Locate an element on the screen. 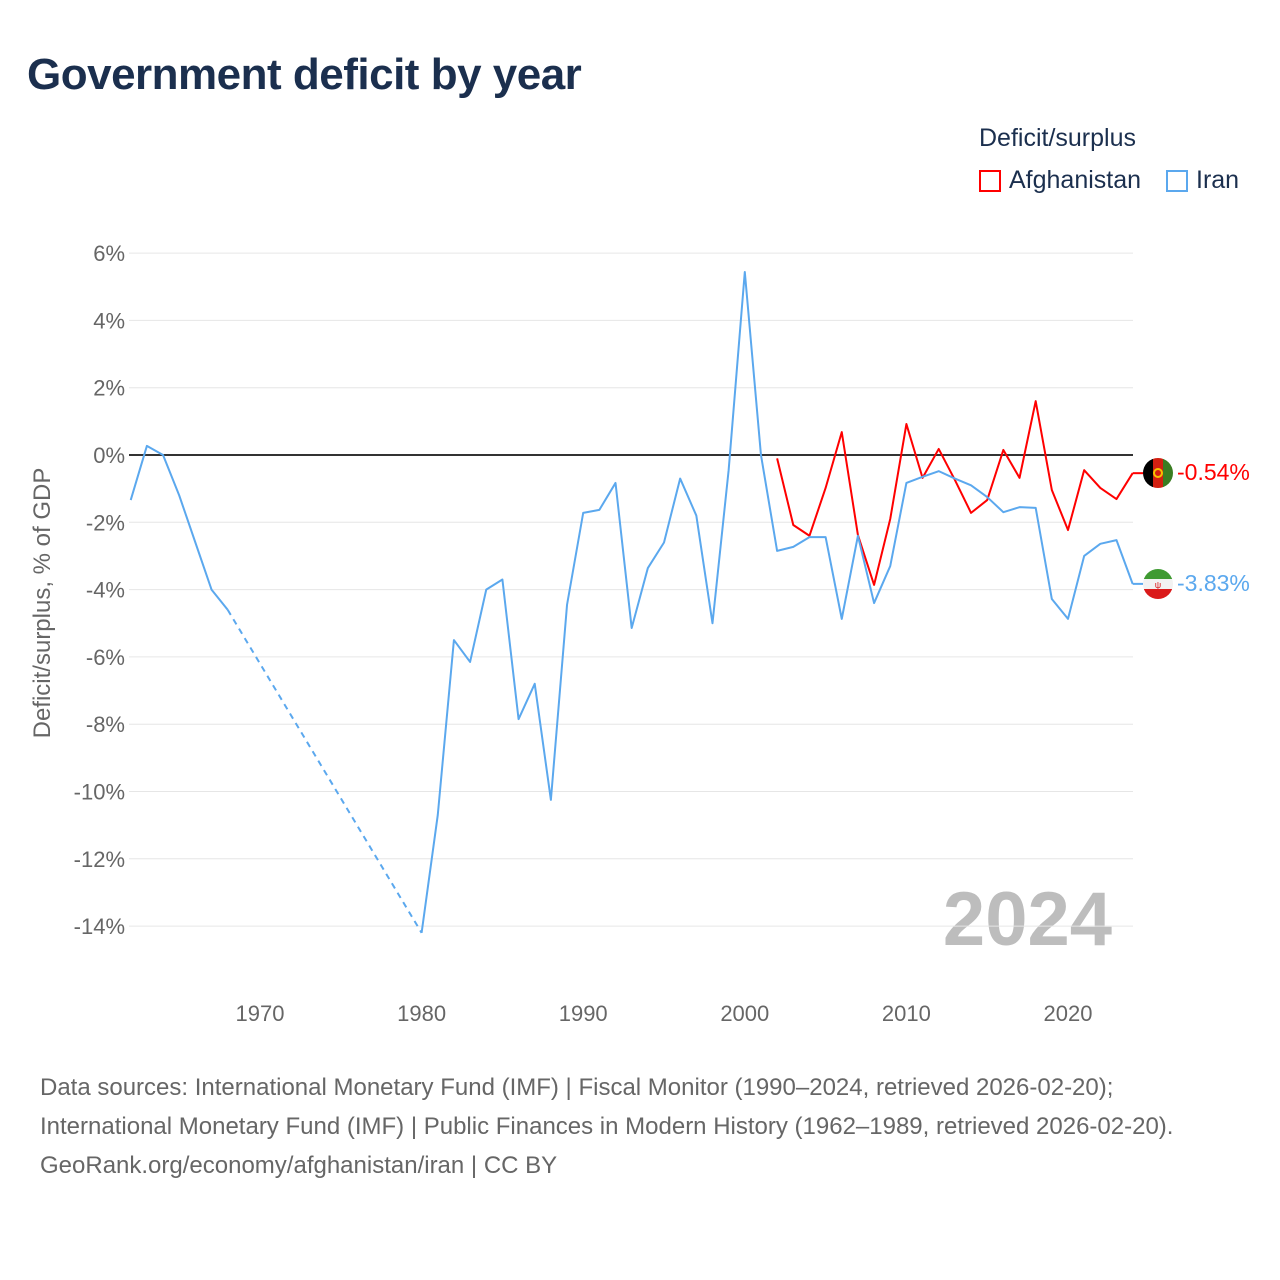 The image size is (1280, 1280). legend-item-iran: Iran is located at coordinates (1202, 180).